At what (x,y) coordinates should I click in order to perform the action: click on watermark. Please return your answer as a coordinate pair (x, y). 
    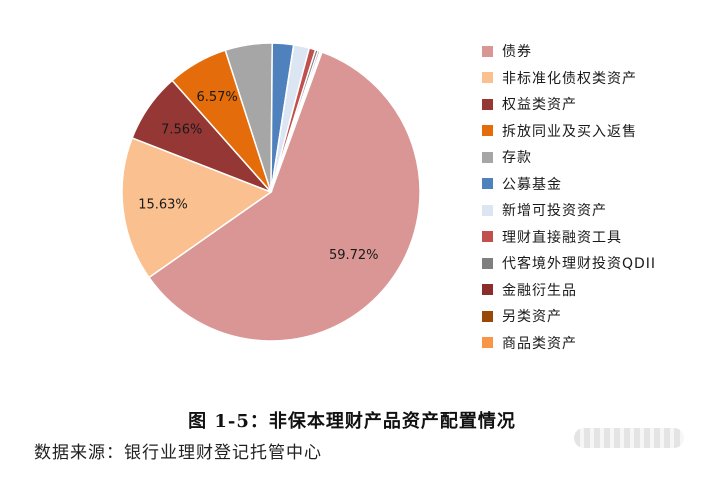
    Looking at the image, I should click on (629, 438).